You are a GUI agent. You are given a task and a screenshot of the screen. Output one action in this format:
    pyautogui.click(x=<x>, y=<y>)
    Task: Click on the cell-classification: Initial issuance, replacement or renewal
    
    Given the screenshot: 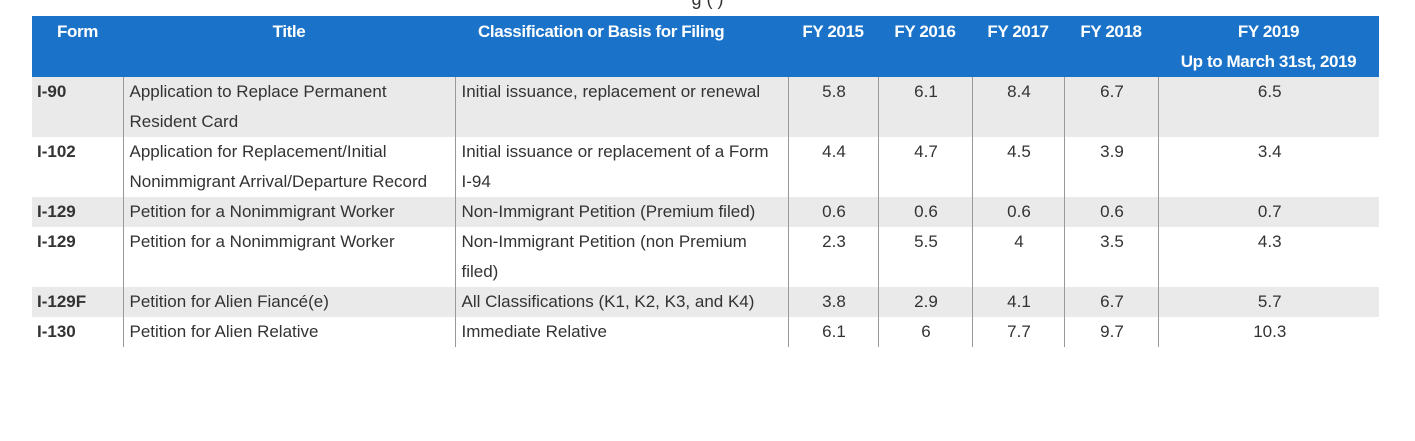 What is the action you would take?
    pyautogui.click(x=621, y=107)
    